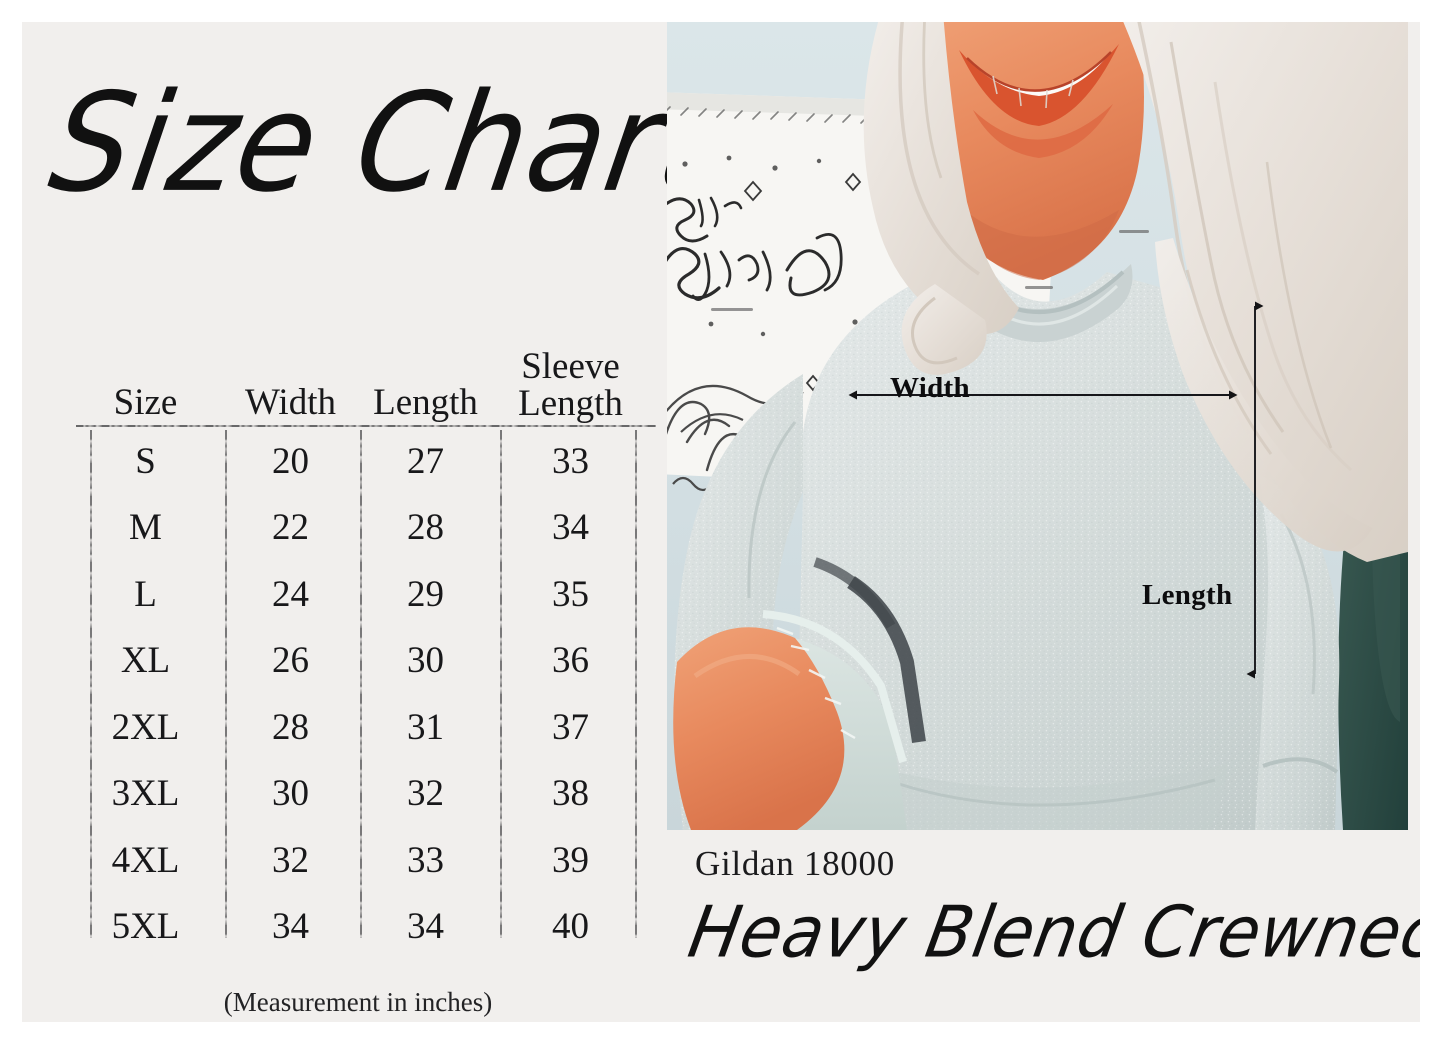 Image resolution: width=1445 pixels, height=1059 pixels. What do you see at coordinates (145, 727) in the screenshot?
I see `cell-size: 2XL` at bounding box center [145, 727].